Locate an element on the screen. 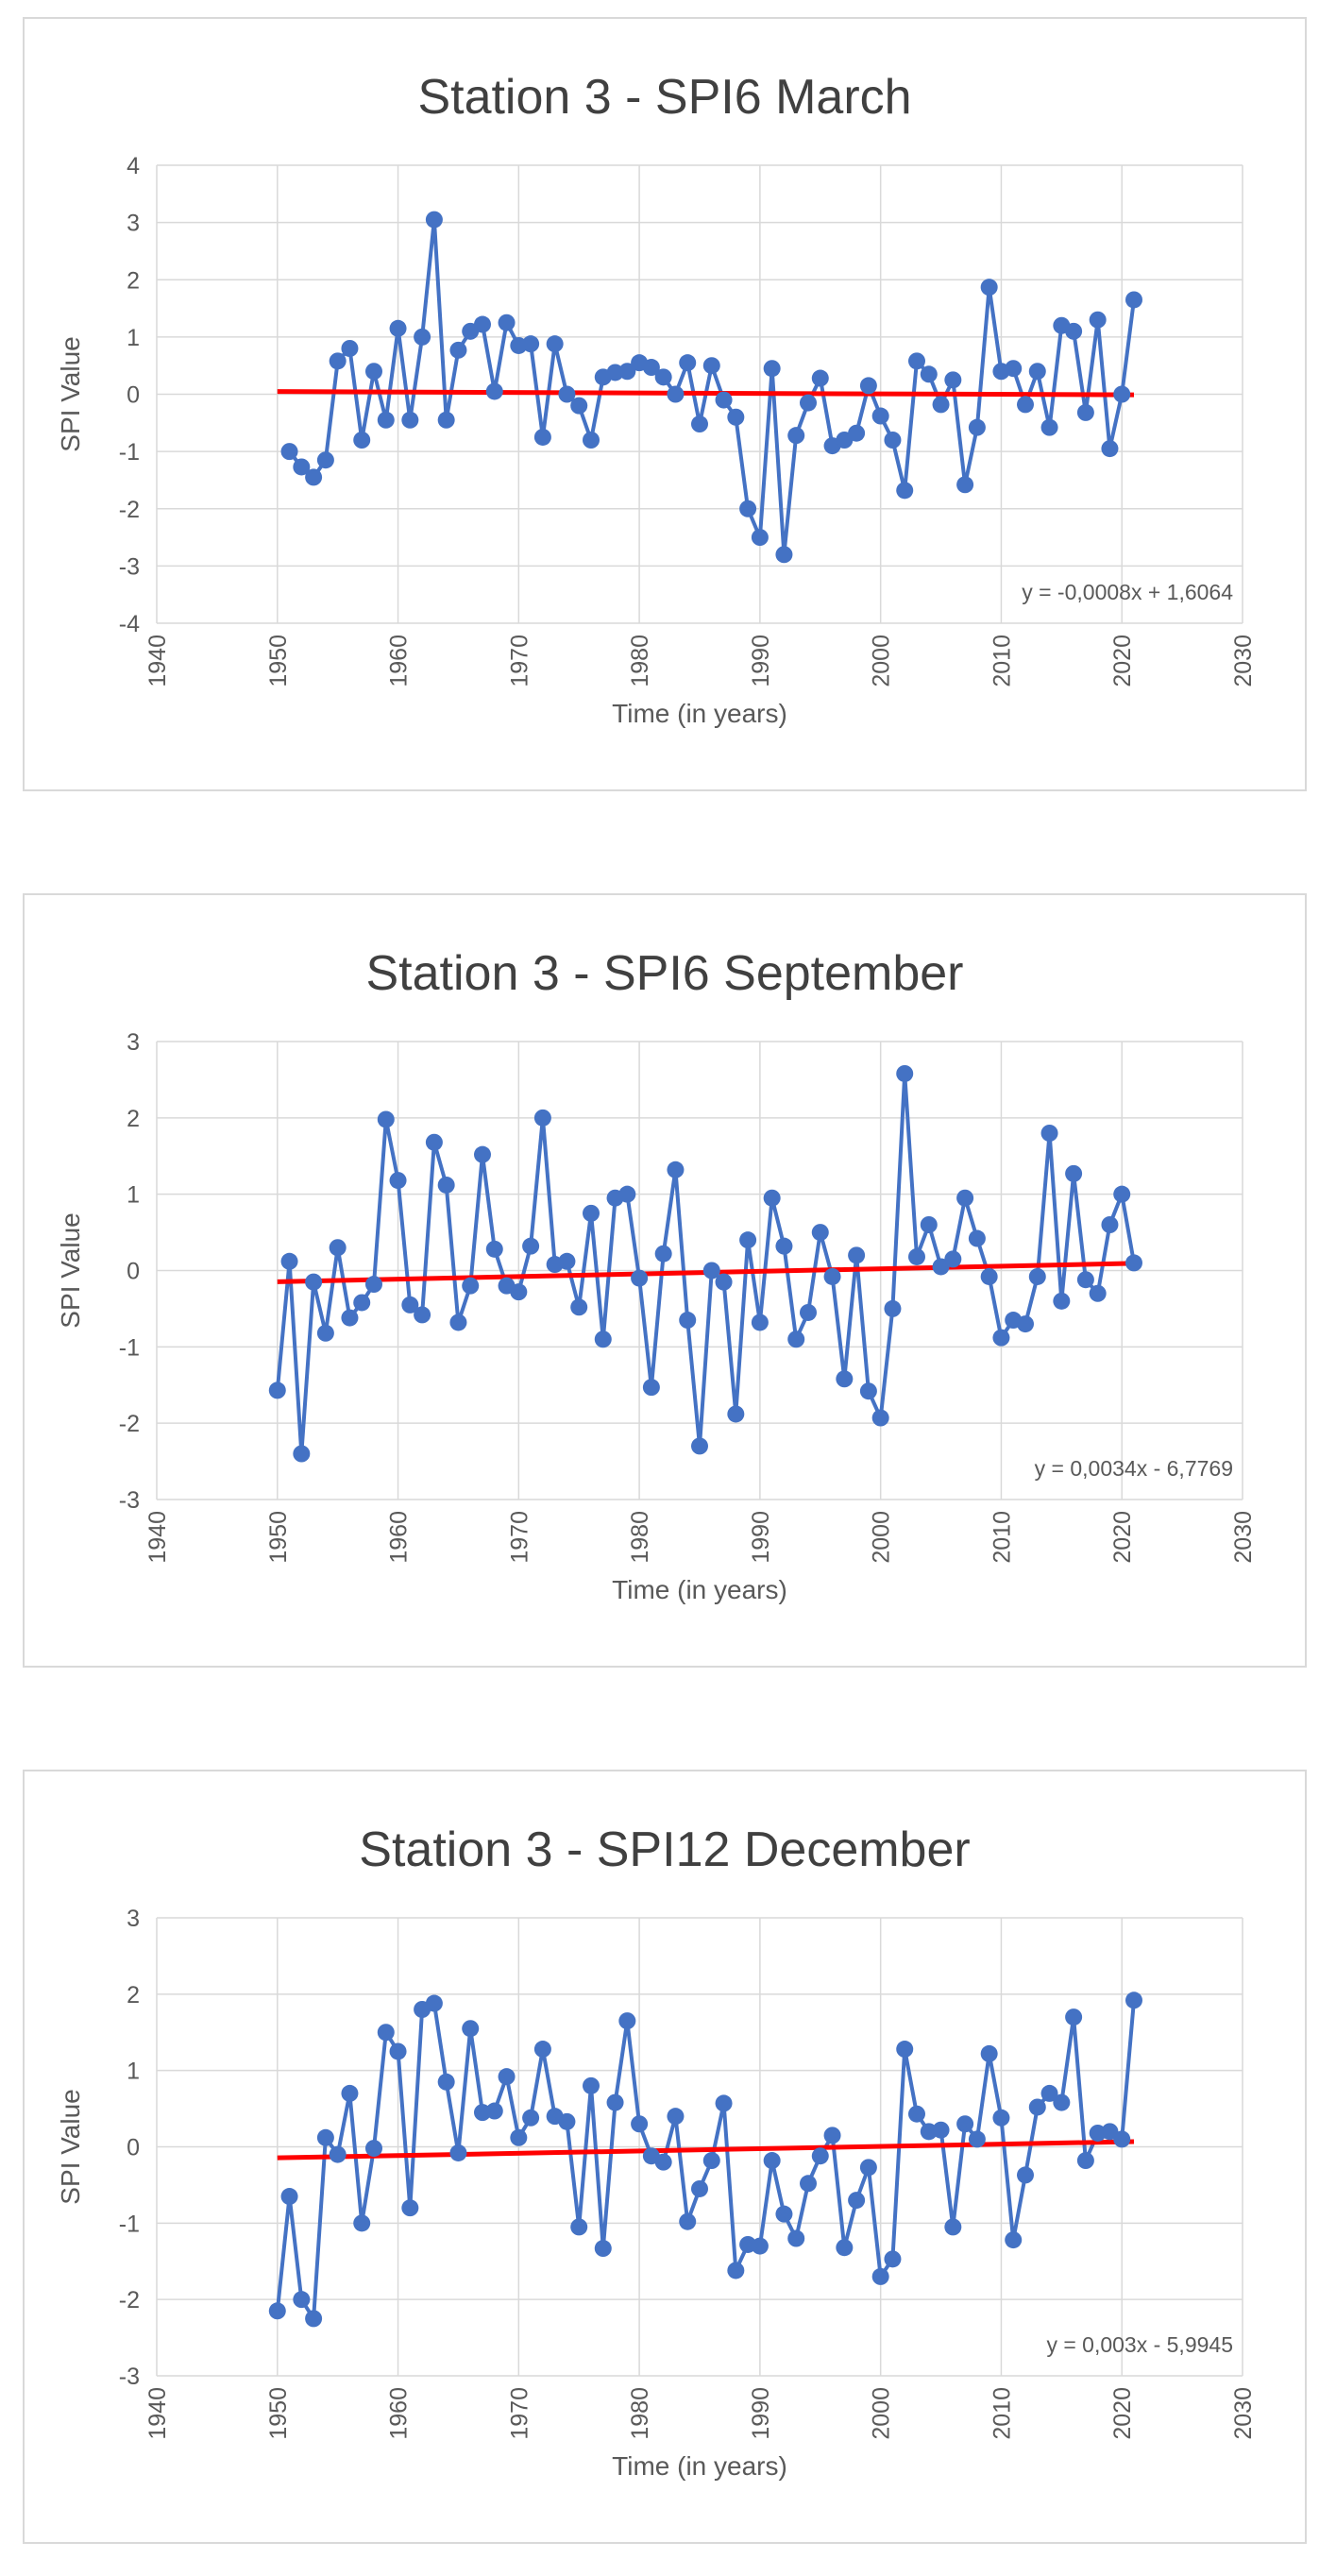 The image size is (1336, 2576). y-tick-label: 0 is located at coordinates (133, 395).